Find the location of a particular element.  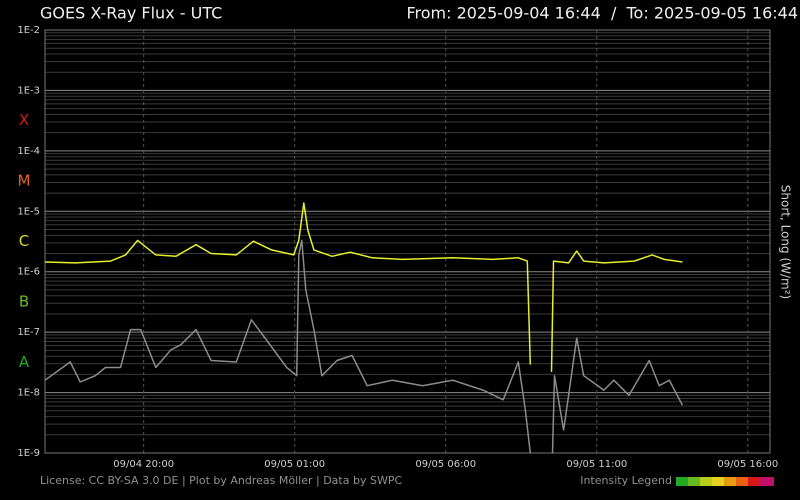

flare-class-label: X is located at coordinates (24, 120).